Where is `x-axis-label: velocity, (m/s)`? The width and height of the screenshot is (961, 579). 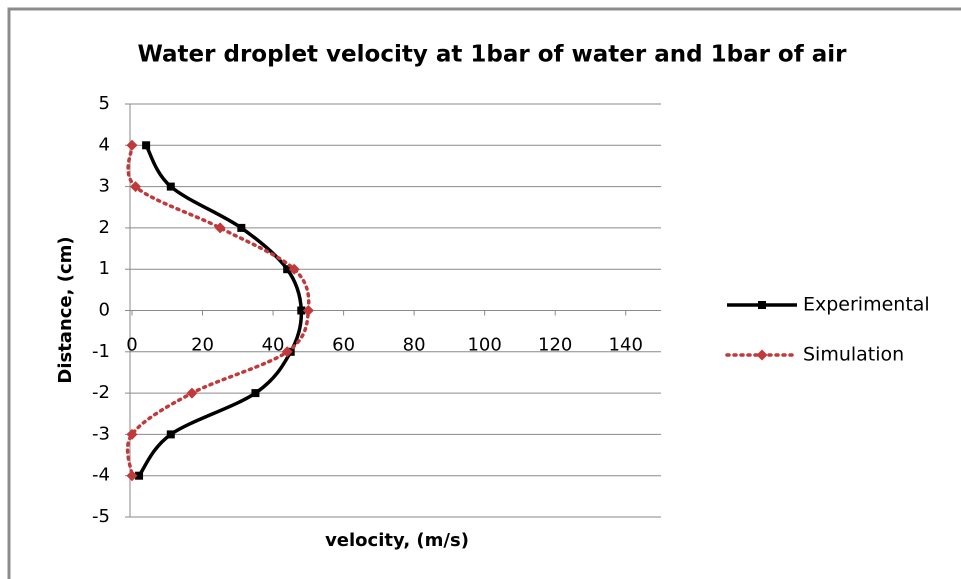 x-axis-label: velocity, (m/s) is located at coordinates (397, 540).